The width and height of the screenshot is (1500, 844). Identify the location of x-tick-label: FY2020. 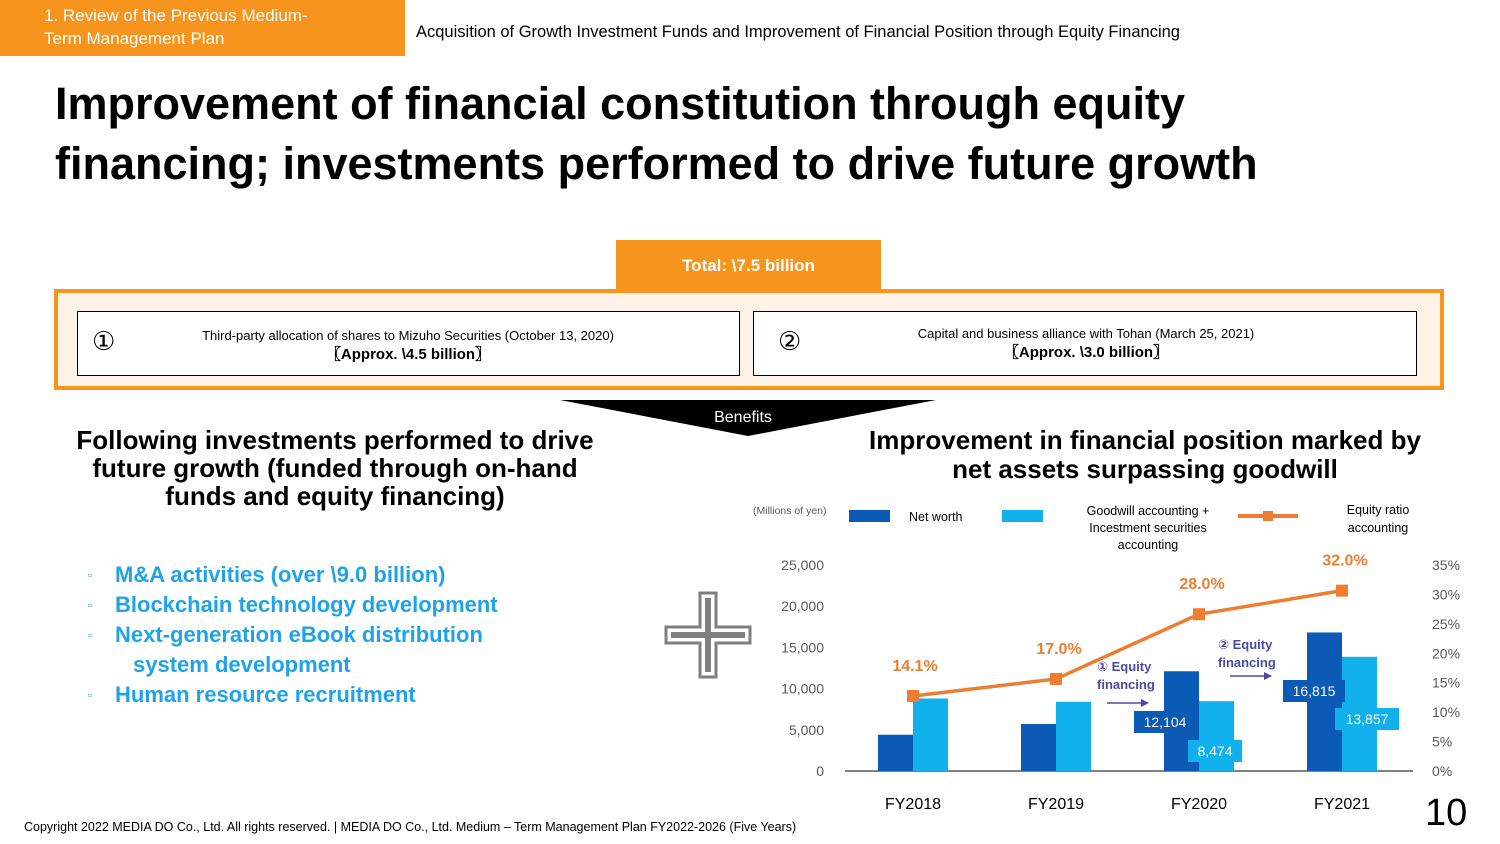
(1199, 804).